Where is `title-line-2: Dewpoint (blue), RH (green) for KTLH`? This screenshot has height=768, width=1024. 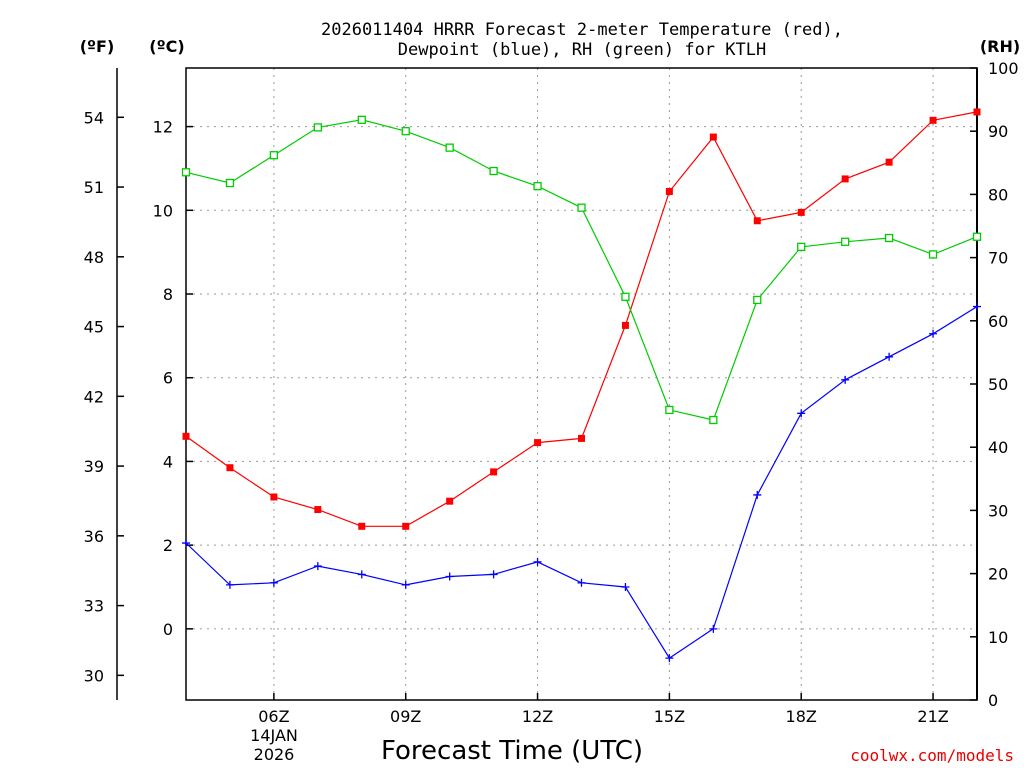 title-line-2: Dewpoint (blue), RH (green) for KTLH is located at coordinates (582, 50).